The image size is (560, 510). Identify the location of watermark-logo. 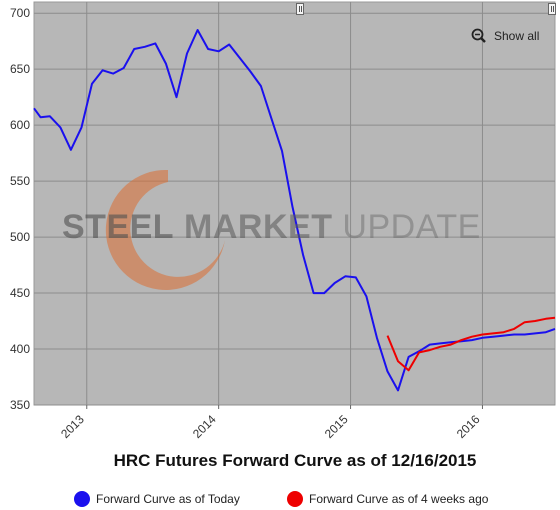
(165, 229).